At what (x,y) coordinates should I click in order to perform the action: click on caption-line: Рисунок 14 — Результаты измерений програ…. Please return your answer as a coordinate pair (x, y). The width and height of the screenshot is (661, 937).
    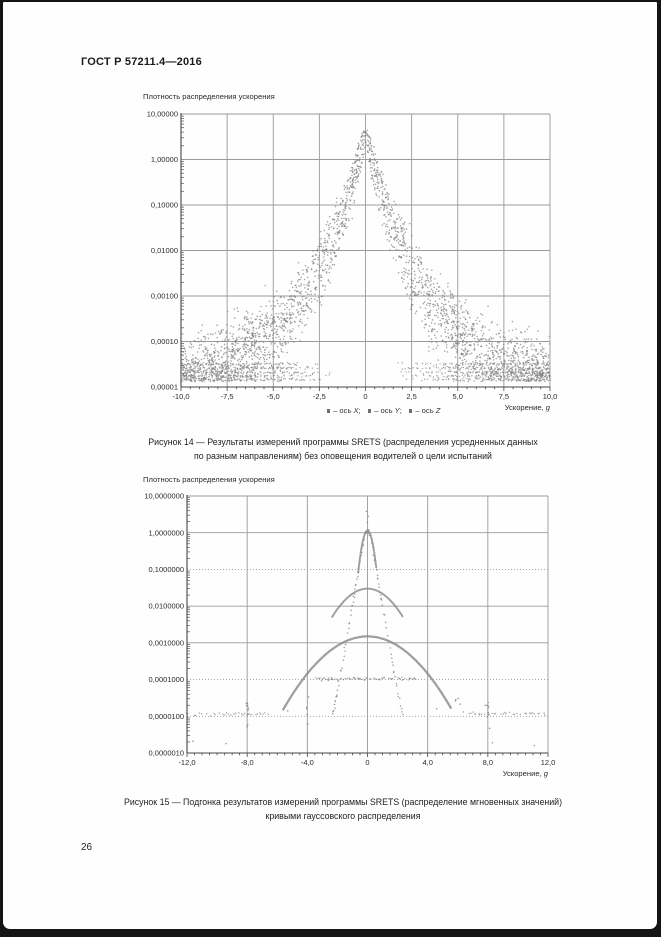
    Looking at the image, I should click on (343, 442).